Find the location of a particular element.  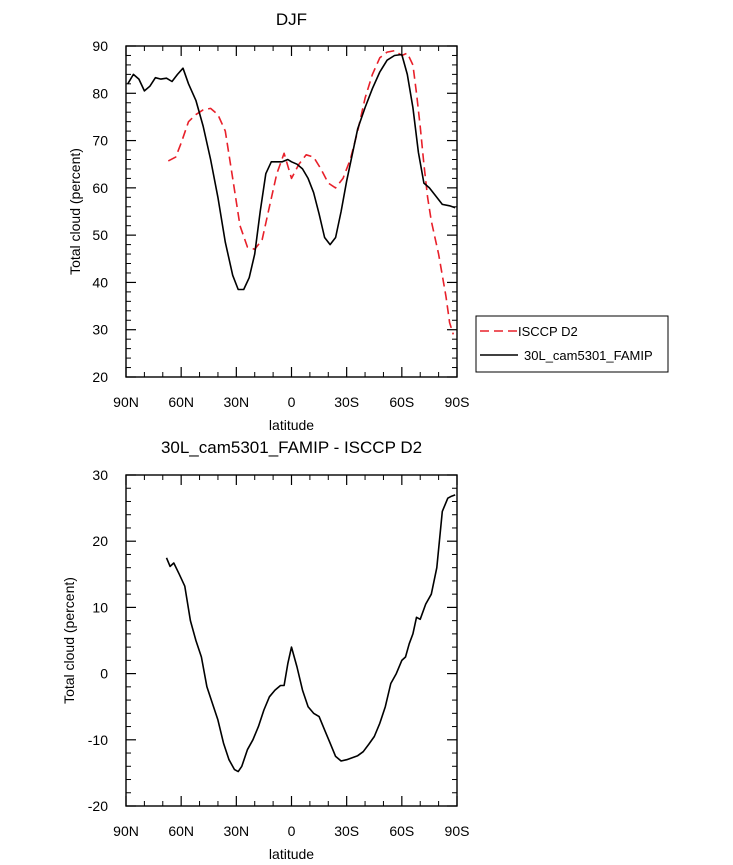

top-x-axis-label: latitude is located at coordinates (291, 425).